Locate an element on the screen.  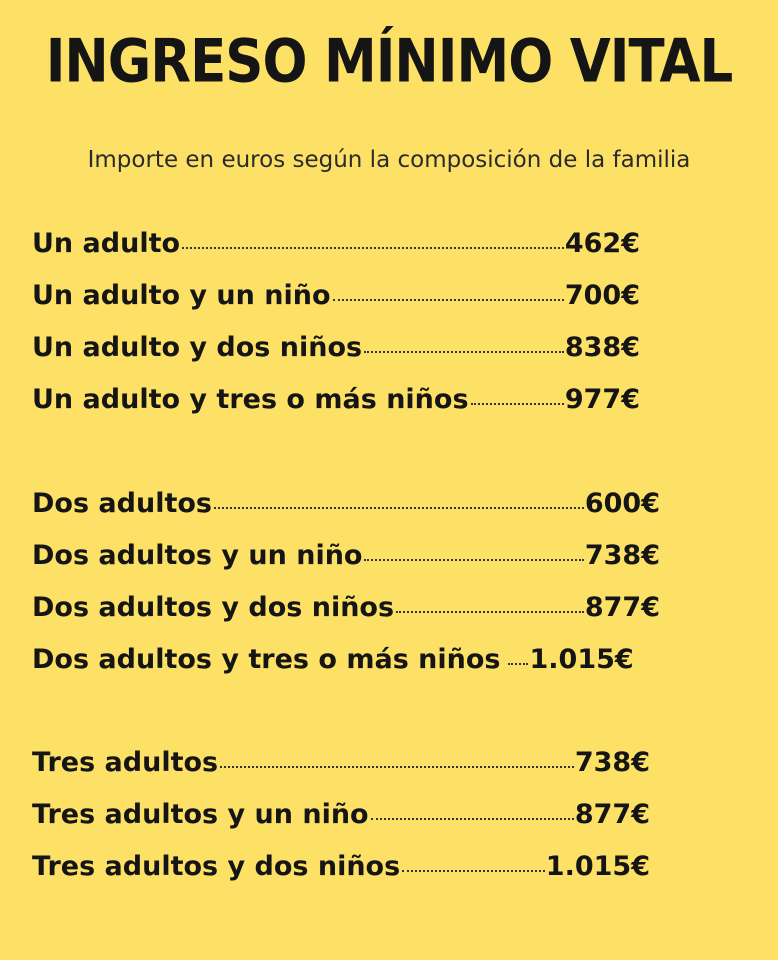
page-title: INGRESO MÍNIMO VITAL is located at coordinates (389, 62).